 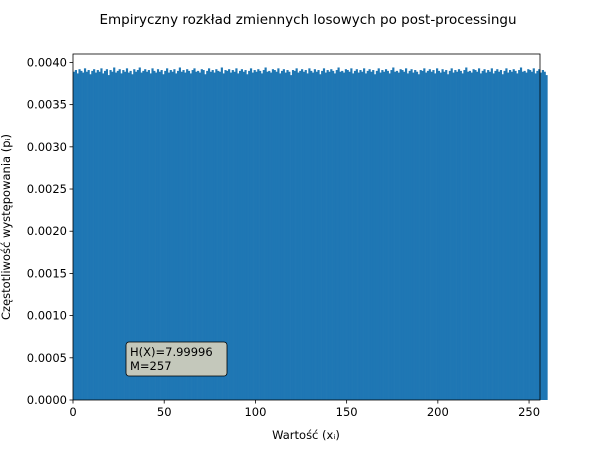 I want to click on y-tick-label: 0.0015, so click(x=47, y=273).